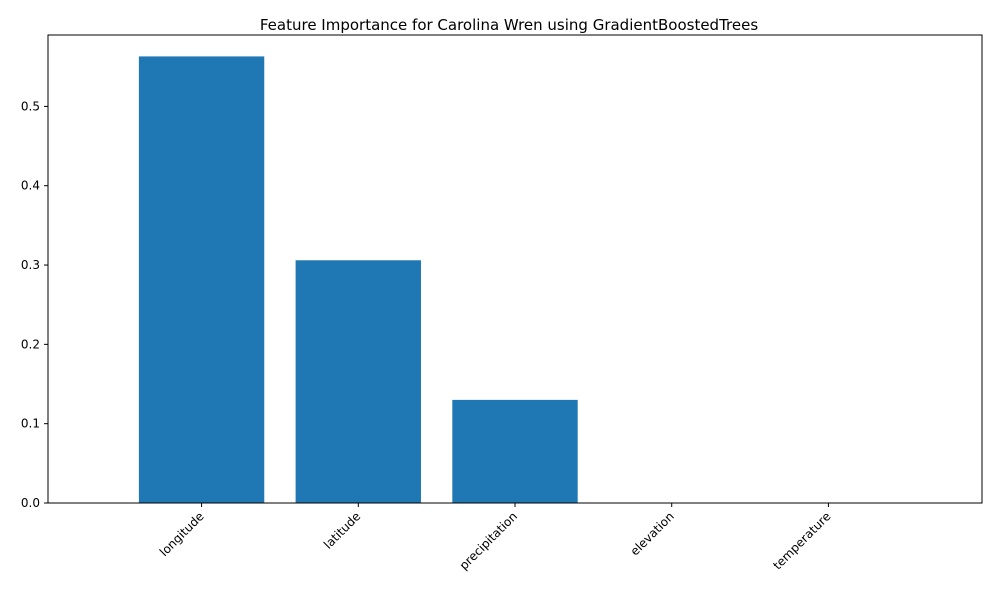 The height and width of the screenshot is (600, 1000). What do you see at coordinates (488, 540) in the screenshot?
I see `x-tick-label-precipitation: precipitation` at bounding box center [488, 540].